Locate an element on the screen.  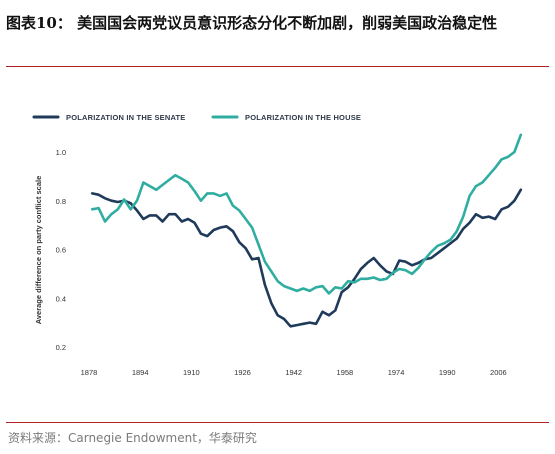
x-tick-label: 1878 is located at coordinates (89, 372).